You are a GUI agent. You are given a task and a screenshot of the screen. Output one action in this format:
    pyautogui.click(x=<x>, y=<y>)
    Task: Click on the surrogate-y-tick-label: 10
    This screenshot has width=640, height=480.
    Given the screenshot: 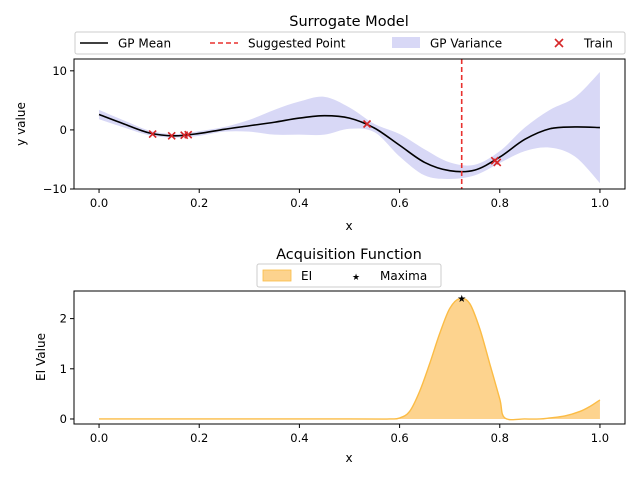 What is the action you would take?
    pyautogui.click(x=59, y=71)
    